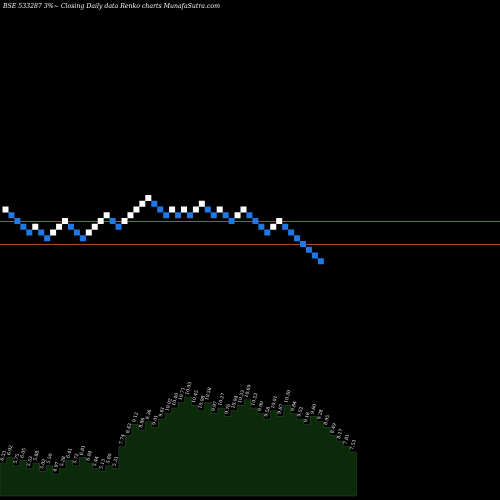  Describe the element at coordinates (347, 440) in the screenshot. I see `volume-label: 7.81` at that location.